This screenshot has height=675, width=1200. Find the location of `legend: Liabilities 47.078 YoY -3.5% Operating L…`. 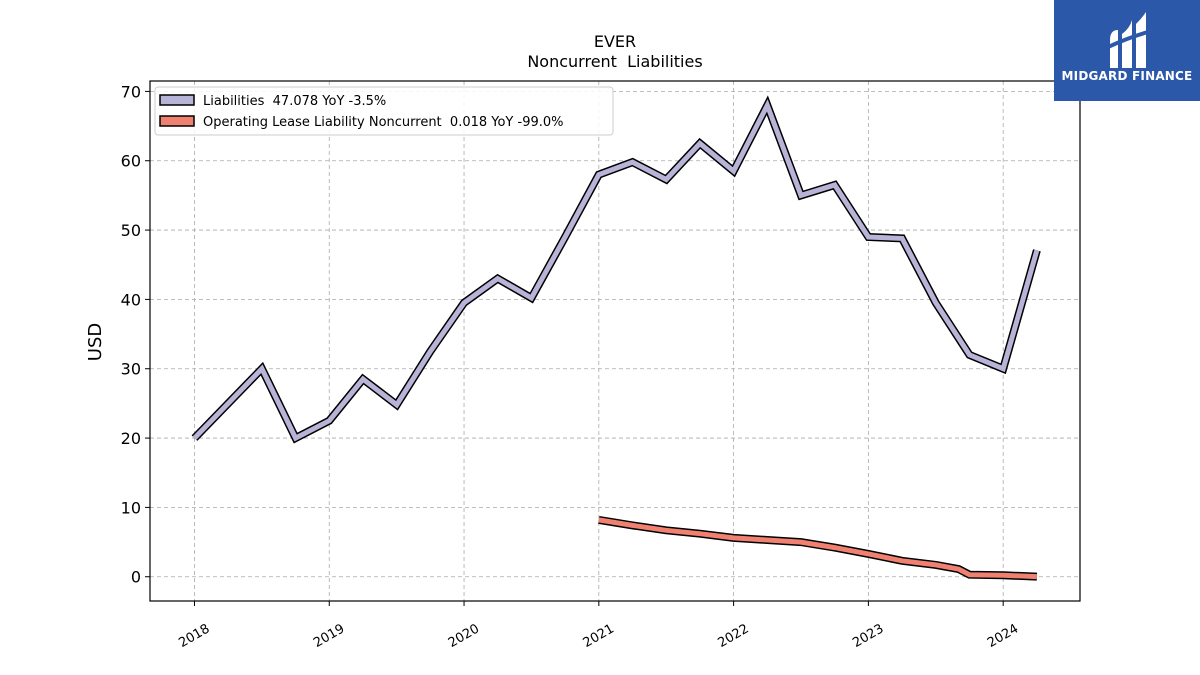

legend: Liabilities 47.078 YoY -3.5% Operating L… is located at coordinates (384, 111).